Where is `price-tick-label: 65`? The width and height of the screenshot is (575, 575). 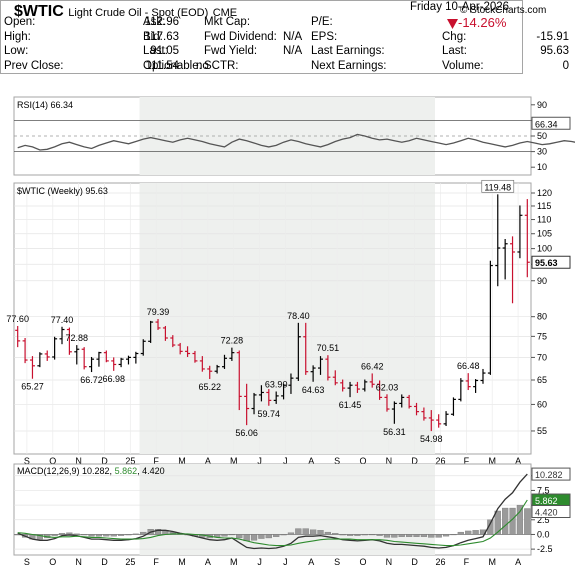
price-tick-label: 65 is located at coordinates (542, 380).